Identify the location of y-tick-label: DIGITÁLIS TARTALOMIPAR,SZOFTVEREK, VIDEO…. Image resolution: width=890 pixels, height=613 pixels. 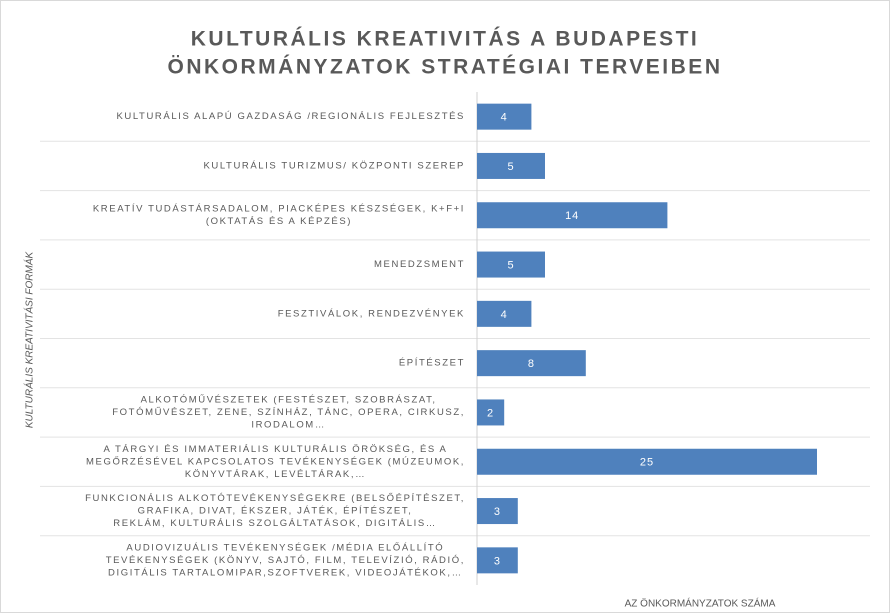
(285, 572).